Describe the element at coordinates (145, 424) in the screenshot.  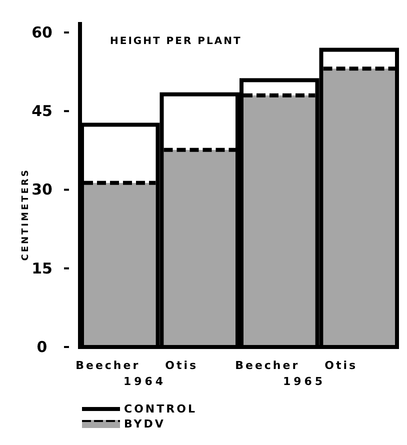
I see `legend-label: BYDV` at that location.